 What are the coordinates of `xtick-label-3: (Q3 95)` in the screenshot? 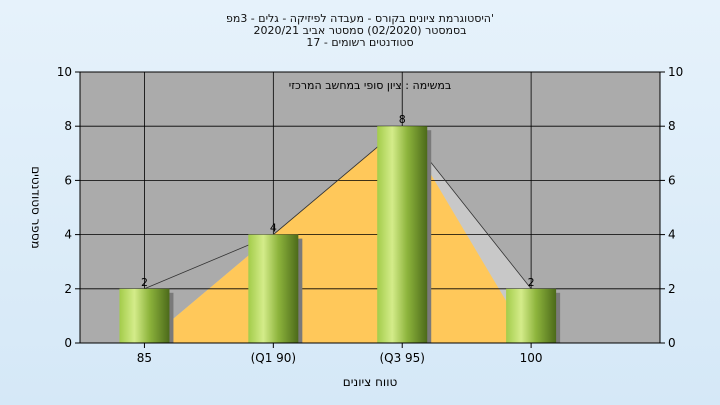 It's located at (402, 358).